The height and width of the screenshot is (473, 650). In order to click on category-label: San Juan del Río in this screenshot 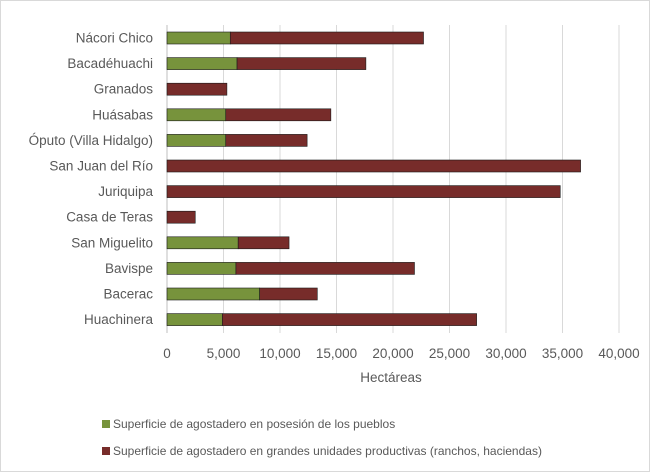, I will do `click(101, 166)`.